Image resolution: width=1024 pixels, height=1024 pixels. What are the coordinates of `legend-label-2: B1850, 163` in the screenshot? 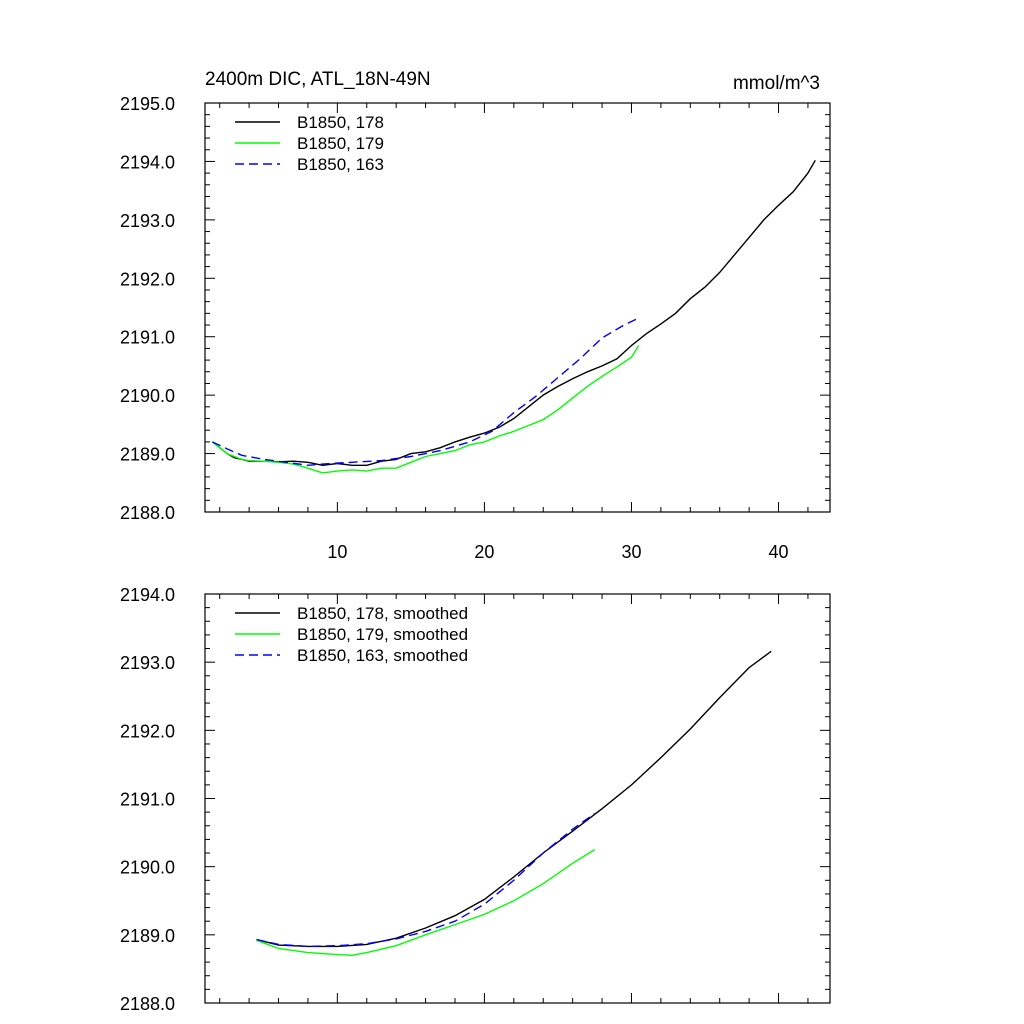 It's located at (340, 164).